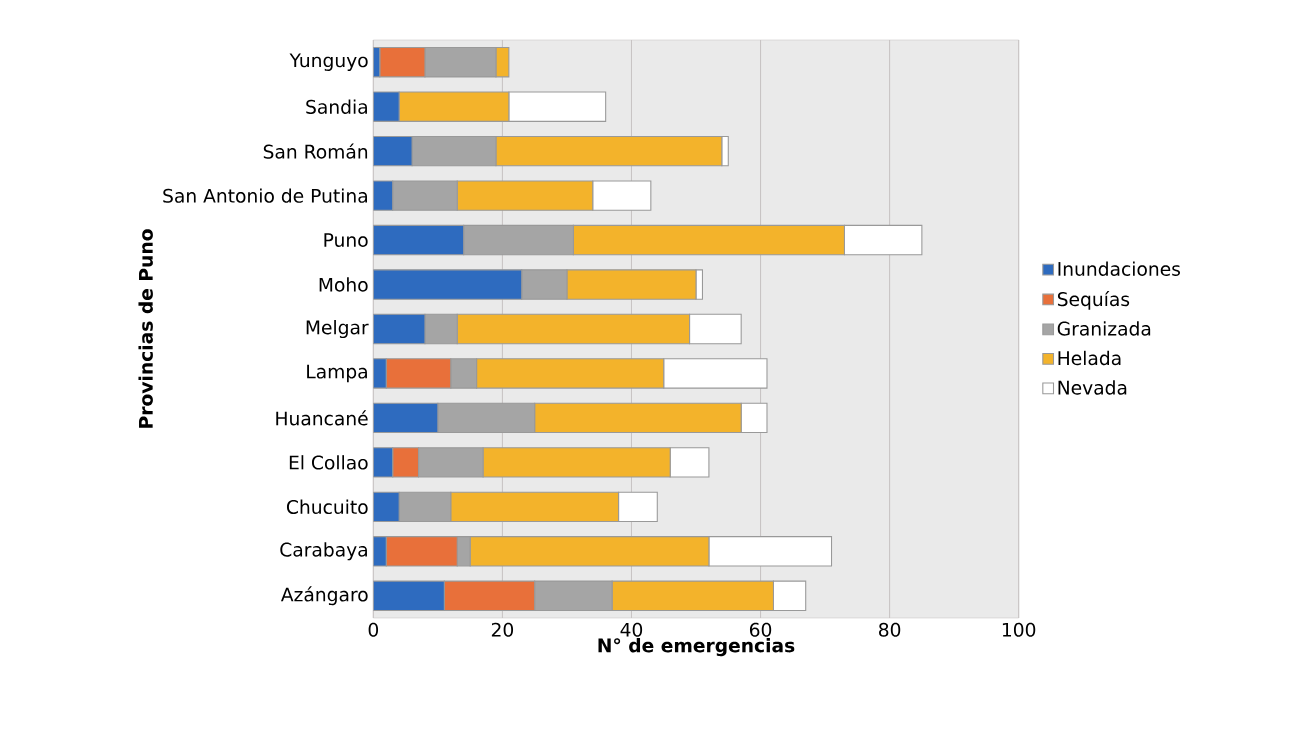  What do you see at coordinates (328, 62) in the screenshot?
I see `y-tick-label: Yunguyo` at bounding box center [328, 62].